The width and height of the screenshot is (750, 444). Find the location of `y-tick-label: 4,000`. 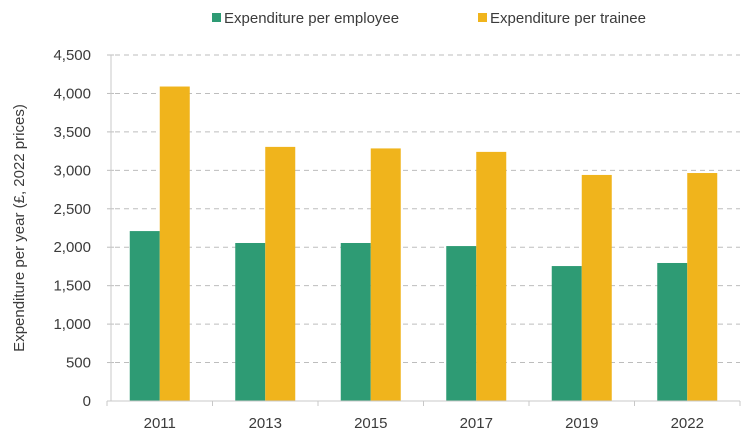

y-tick-label: 4,000 is located at coordinates (72, 93).